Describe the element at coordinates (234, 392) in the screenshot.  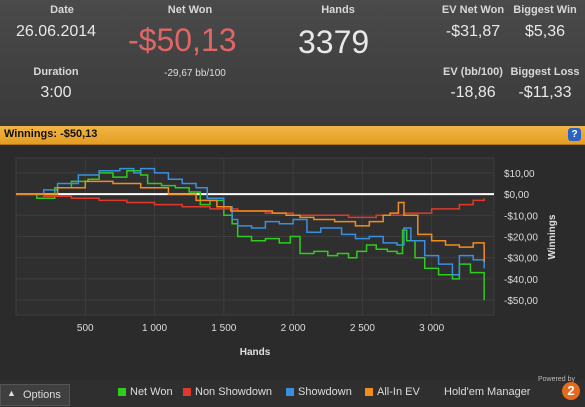
I see `legend-label: Non Showdown` at that location.